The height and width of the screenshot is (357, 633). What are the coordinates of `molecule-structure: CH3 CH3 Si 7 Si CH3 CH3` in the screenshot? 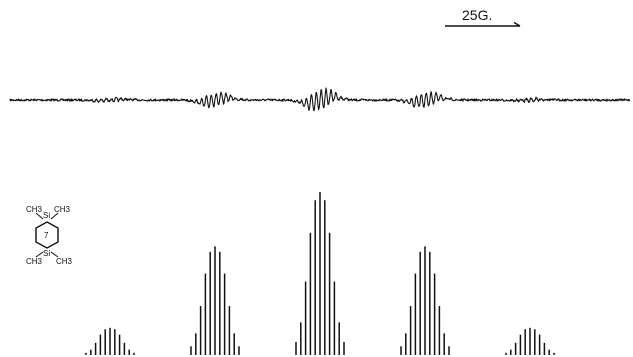 It's located at (49, 235).